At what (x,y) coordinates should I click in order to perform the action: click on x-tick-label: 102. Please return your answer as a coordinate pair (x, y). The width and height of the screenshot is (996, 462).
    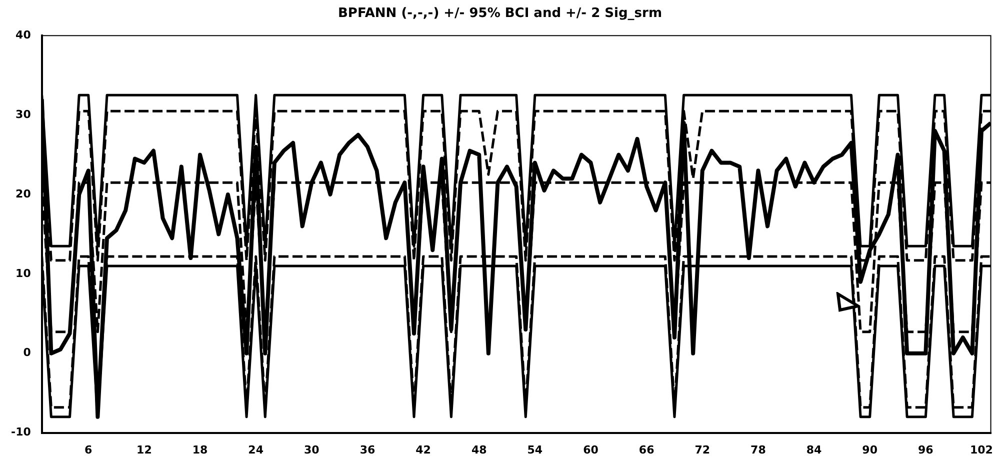
    Looking at the image, I should click on (981, 449).